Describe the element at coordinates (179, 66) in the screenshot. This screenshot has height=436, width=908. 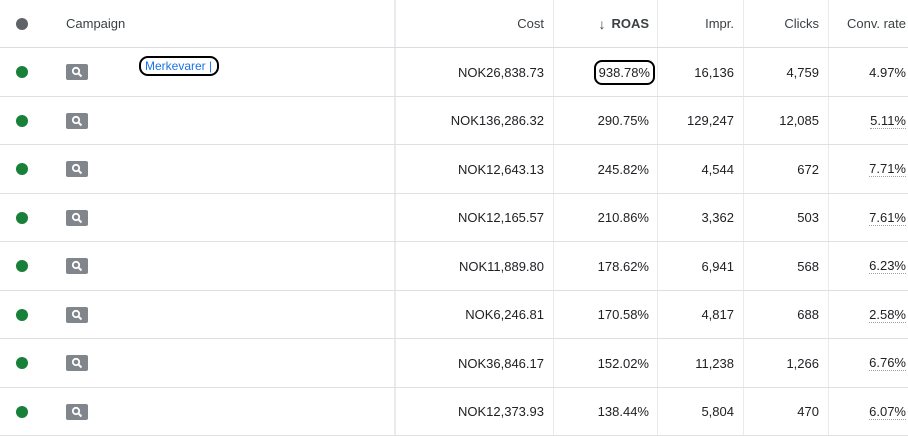
I see `campaign-name-link: Merkevarer |` at that location.